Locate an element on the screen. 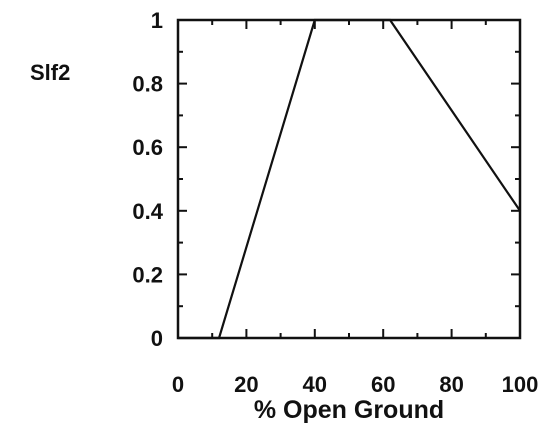  x-tick-label: 40 is located at coordinates (315, 384).